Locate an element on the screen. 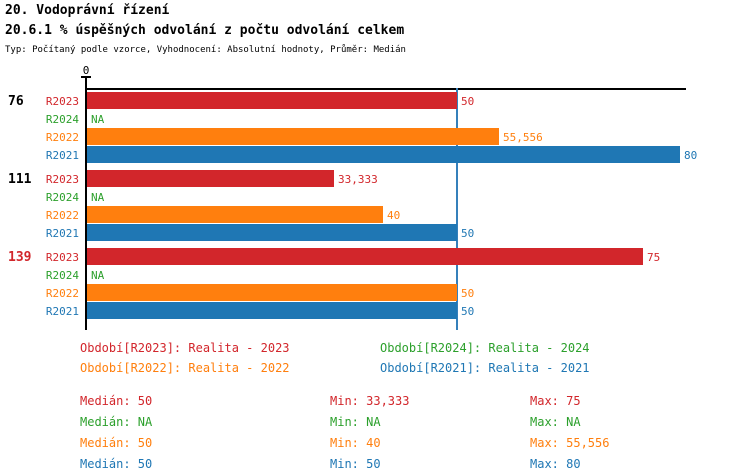 This screenshot has height=476, width=750. legend-item-obdobr2024: Období[R2024]: Realita - 2024 is located at coordinates (485, 348).